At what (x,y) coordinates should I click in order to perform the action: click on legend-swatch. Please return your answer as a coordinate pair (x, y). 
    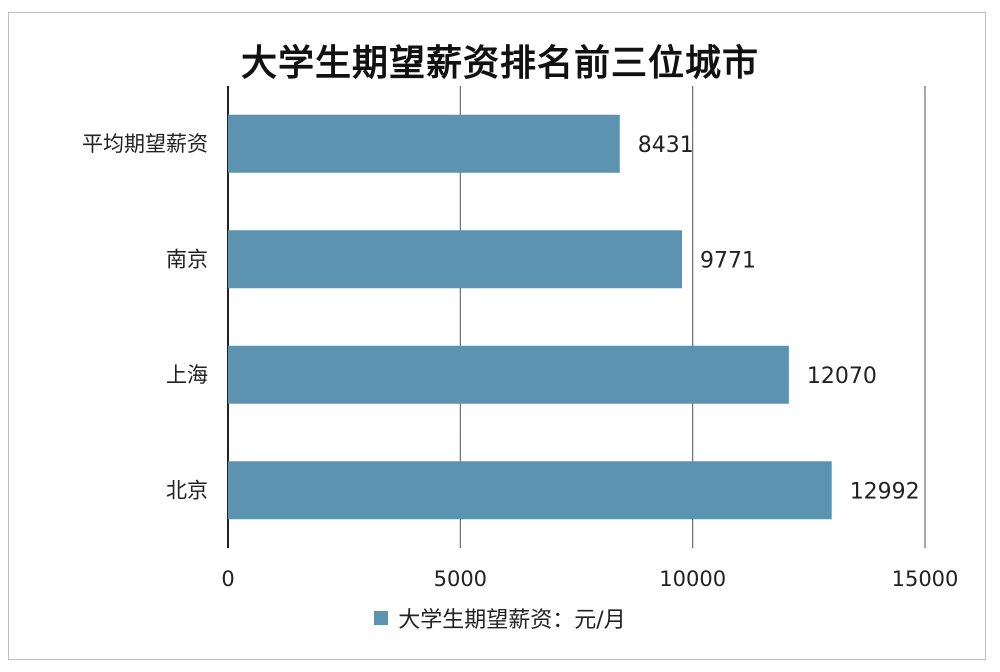
    Looking at the image, I should click on (381, 618).